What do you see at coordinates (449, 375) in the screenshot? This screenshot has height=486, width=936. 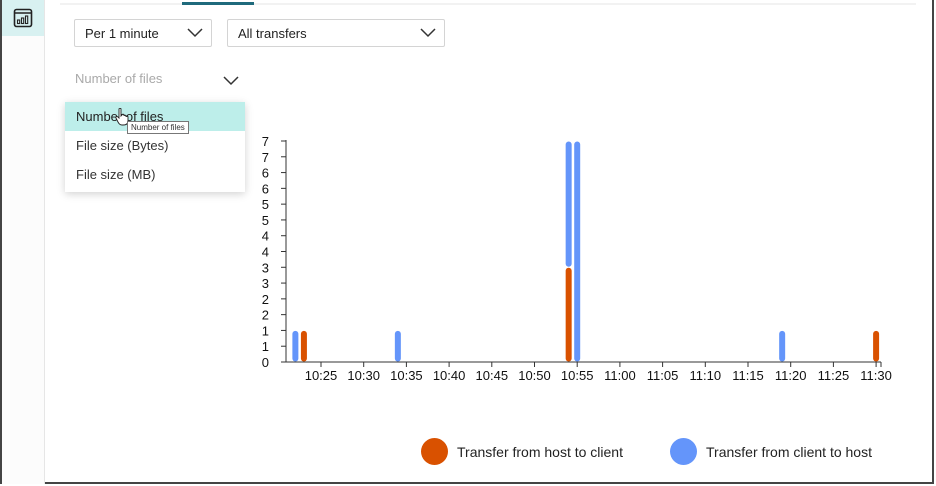 I see `x-tick-label: 10:40` at bounding box center [449, 375].